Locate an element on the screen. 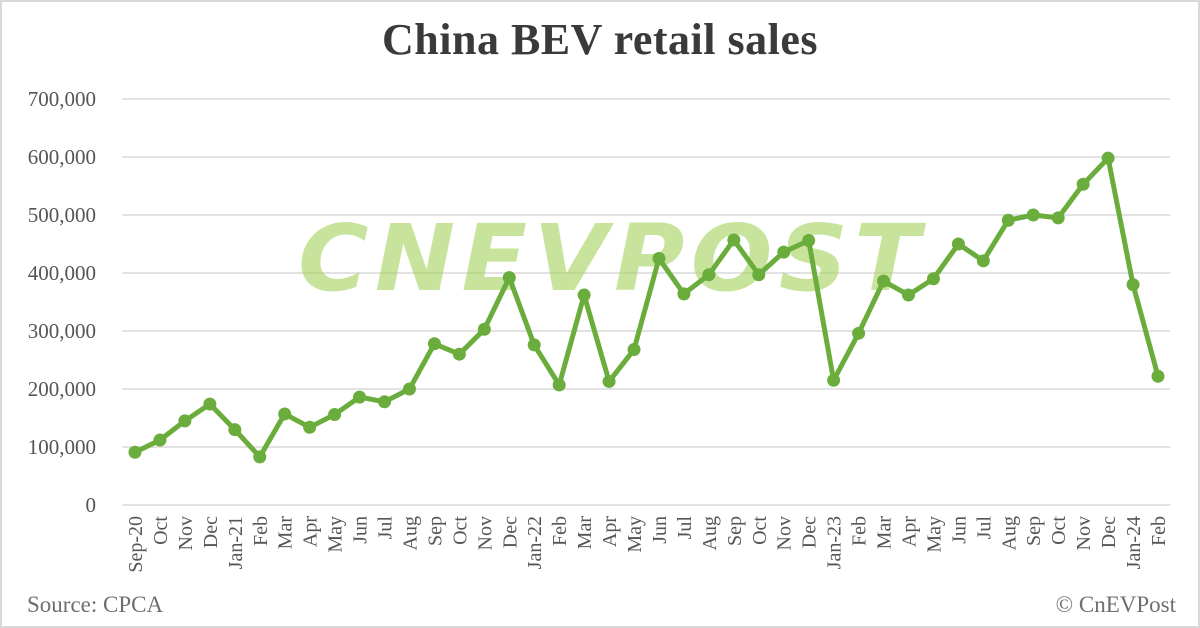 Image resolution: width=1200 pixels, height=628 pixels. y-tick-label: 400,000 is located at coordinates (62, 273).